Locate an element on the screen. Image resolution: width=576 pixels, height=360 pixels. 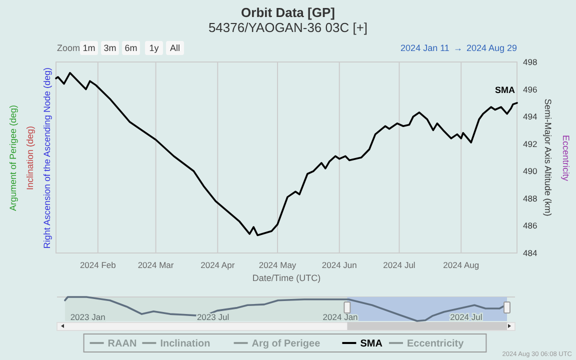
legend-label: Inclination is located at coordinates (185, 344).